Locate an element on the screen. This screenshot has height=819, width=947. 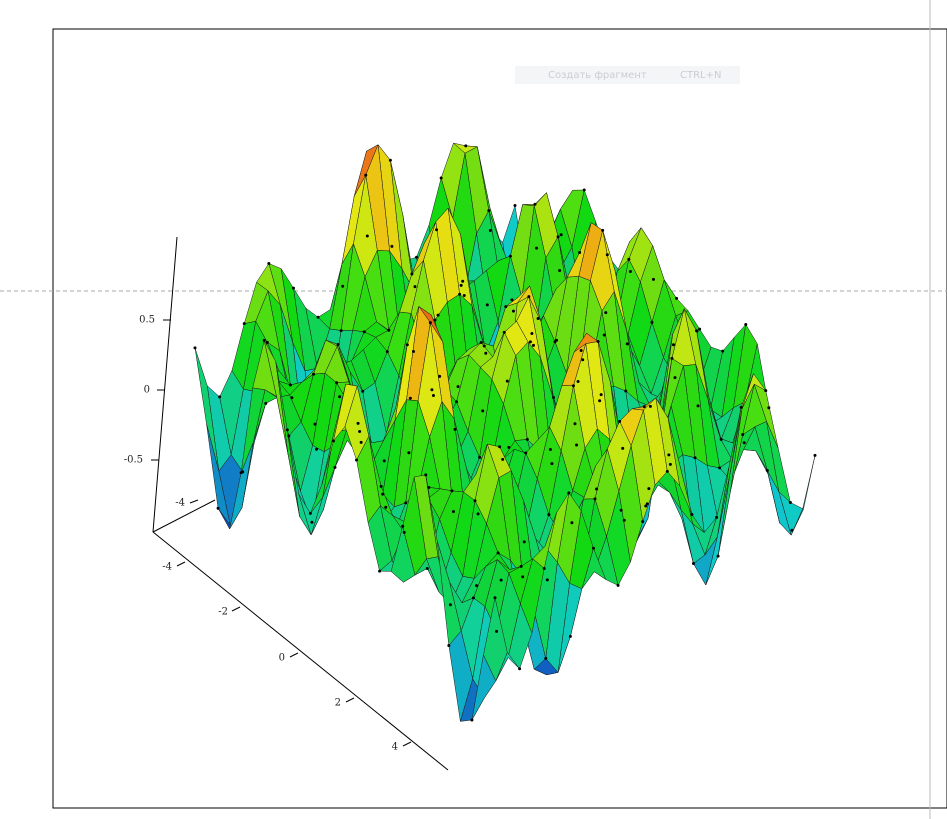
tooltip is located at coordinates (627, 75).